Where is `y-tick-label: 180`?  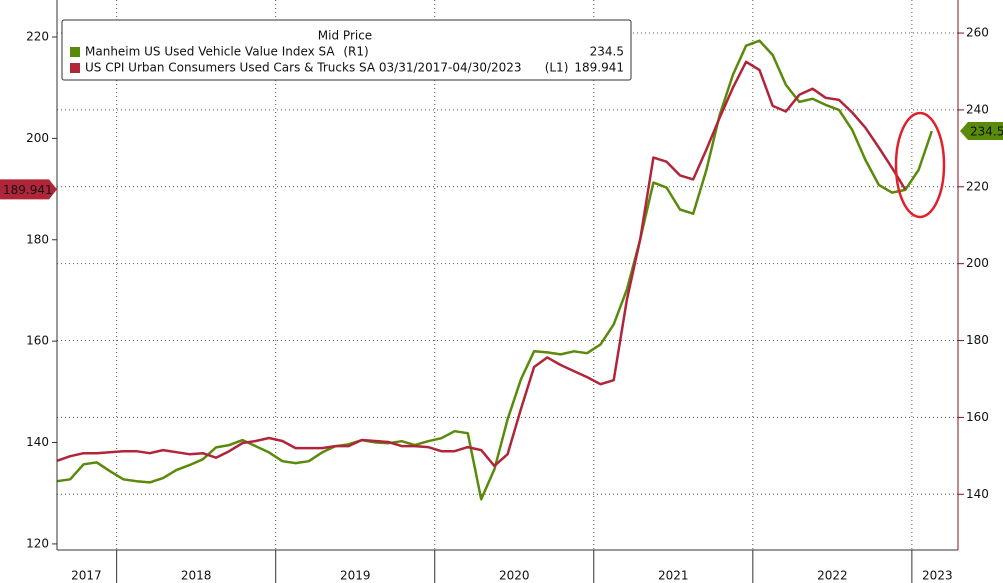 y-tick-label: 180 is located at coordinates (37, 239).